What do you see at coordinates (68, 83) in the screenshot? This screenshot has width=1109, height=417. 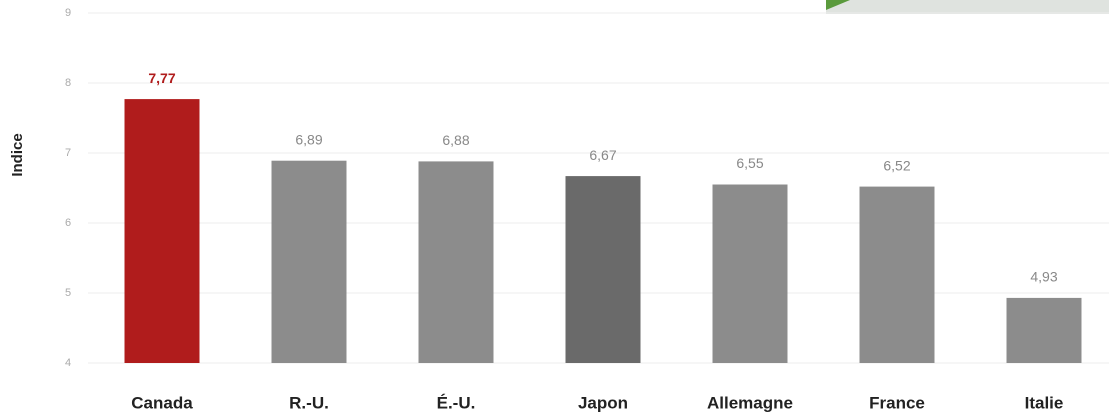 I see `y-tick-label: 8` at bounding box center [68, 83].